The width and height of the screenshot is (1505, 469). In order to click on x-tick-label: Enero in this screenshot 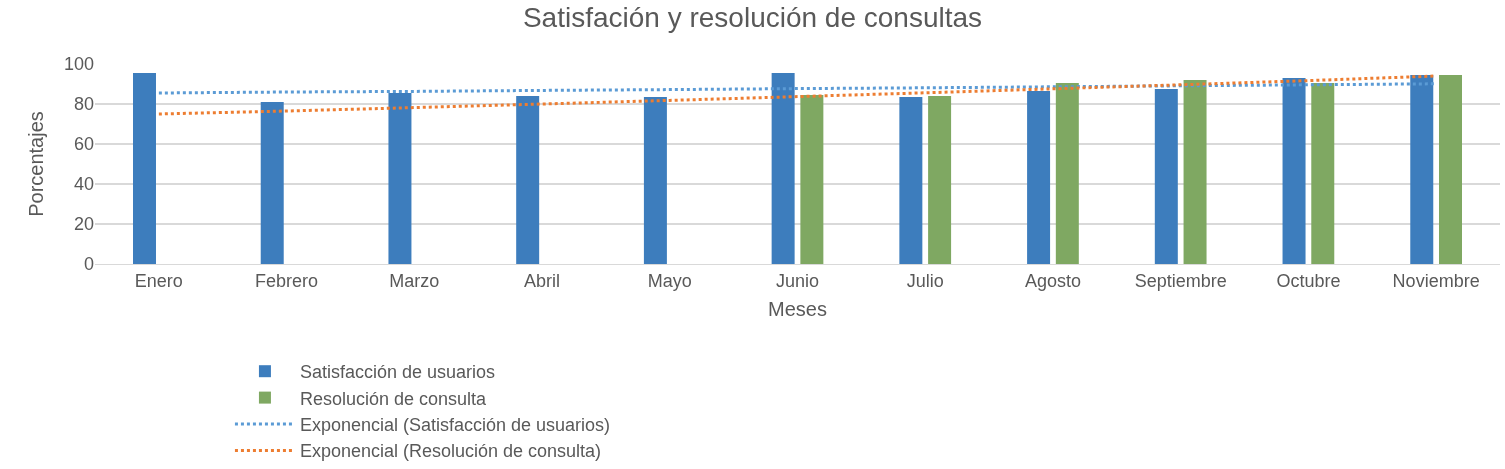, I will do `click(158, 280)`.